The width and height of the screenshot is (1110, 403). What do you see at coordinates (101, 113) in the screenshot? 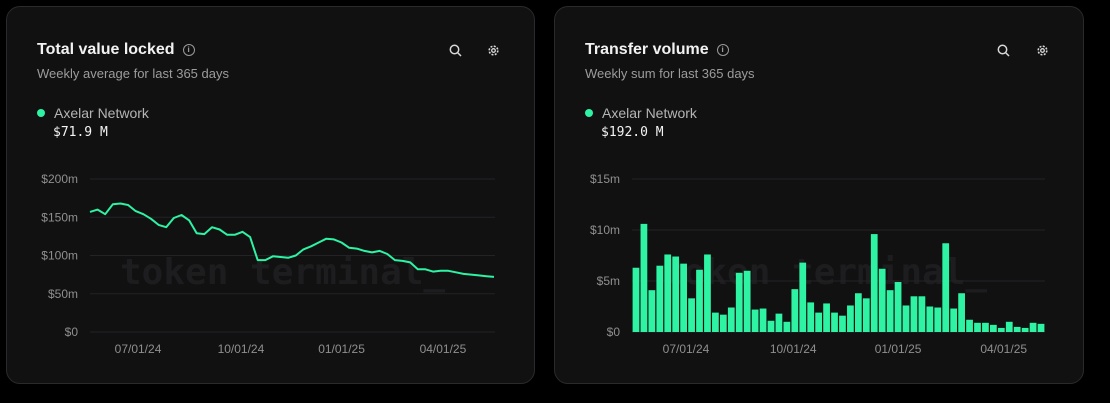
I see `tvl-legend-name: Axelar Network` at bounding box center [101, 113].